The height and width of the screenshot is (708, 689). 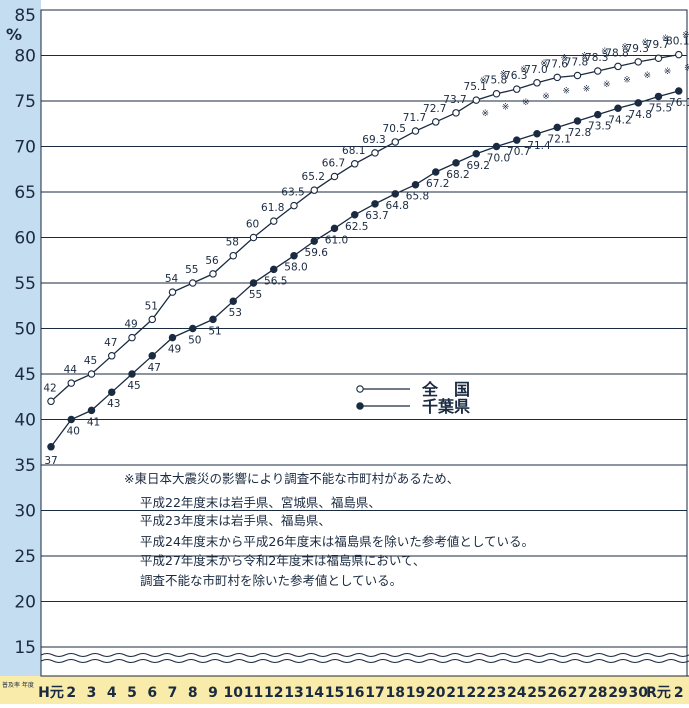 I want to click on legend-label-0: 全 国, so click(x=445, y=389).